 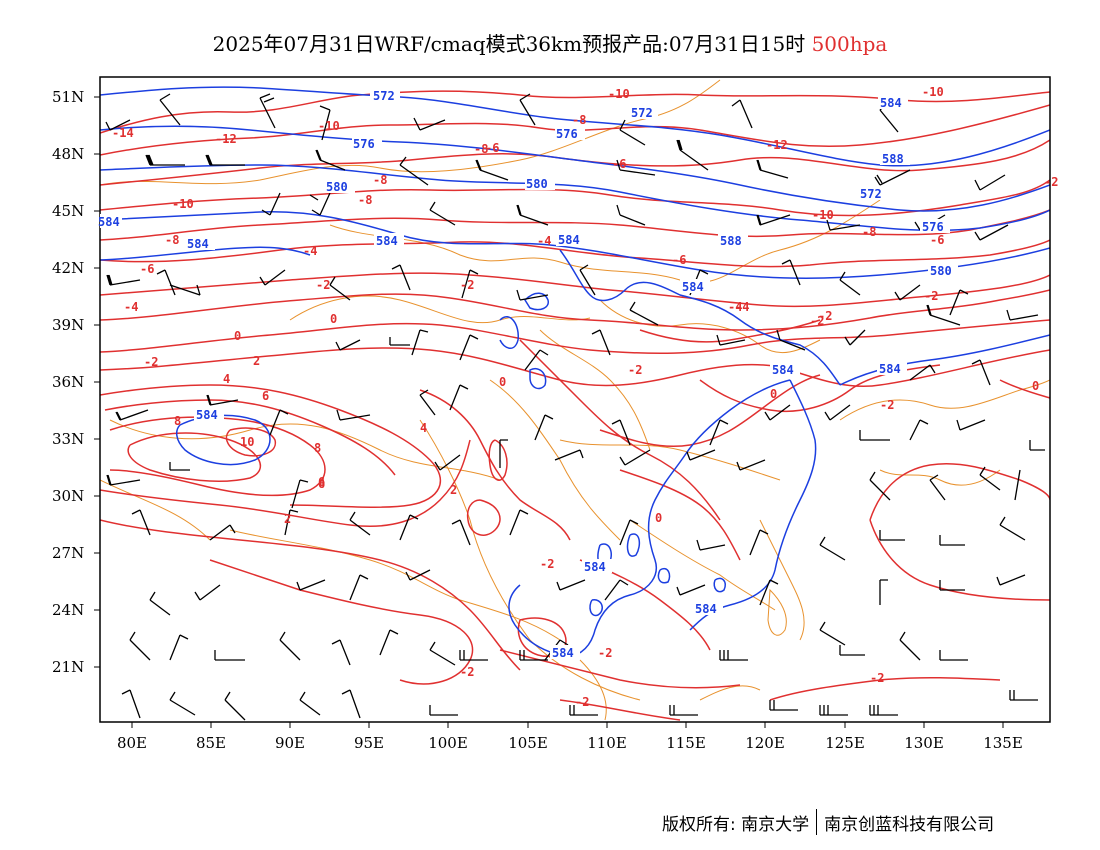 I want to click on title-main: 2025年07月31日WRF/cmaq模式36km预报产品:07月31日15时, so click(x=509, y=44).